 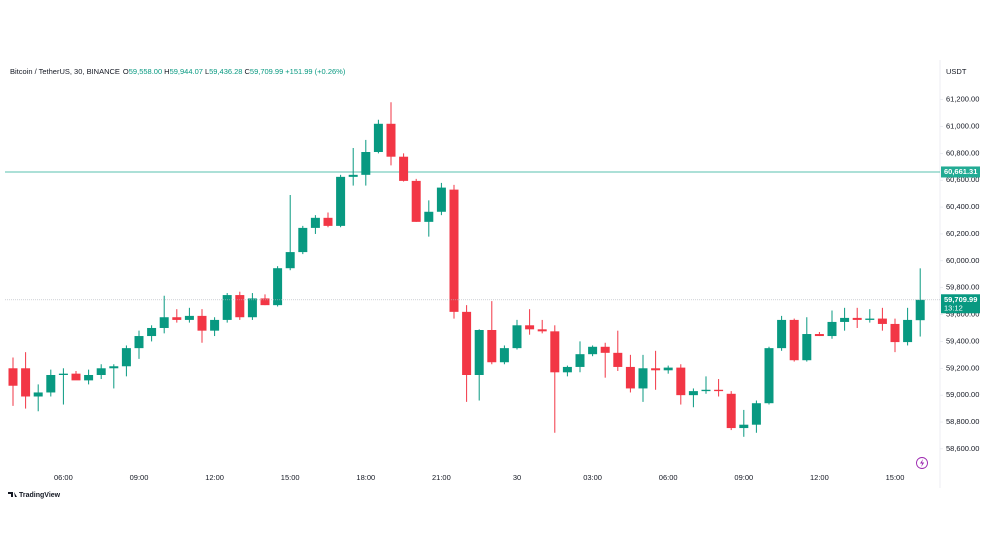 I want to click on y-tick-label: 59,800.00, so click(x=962, y=287).